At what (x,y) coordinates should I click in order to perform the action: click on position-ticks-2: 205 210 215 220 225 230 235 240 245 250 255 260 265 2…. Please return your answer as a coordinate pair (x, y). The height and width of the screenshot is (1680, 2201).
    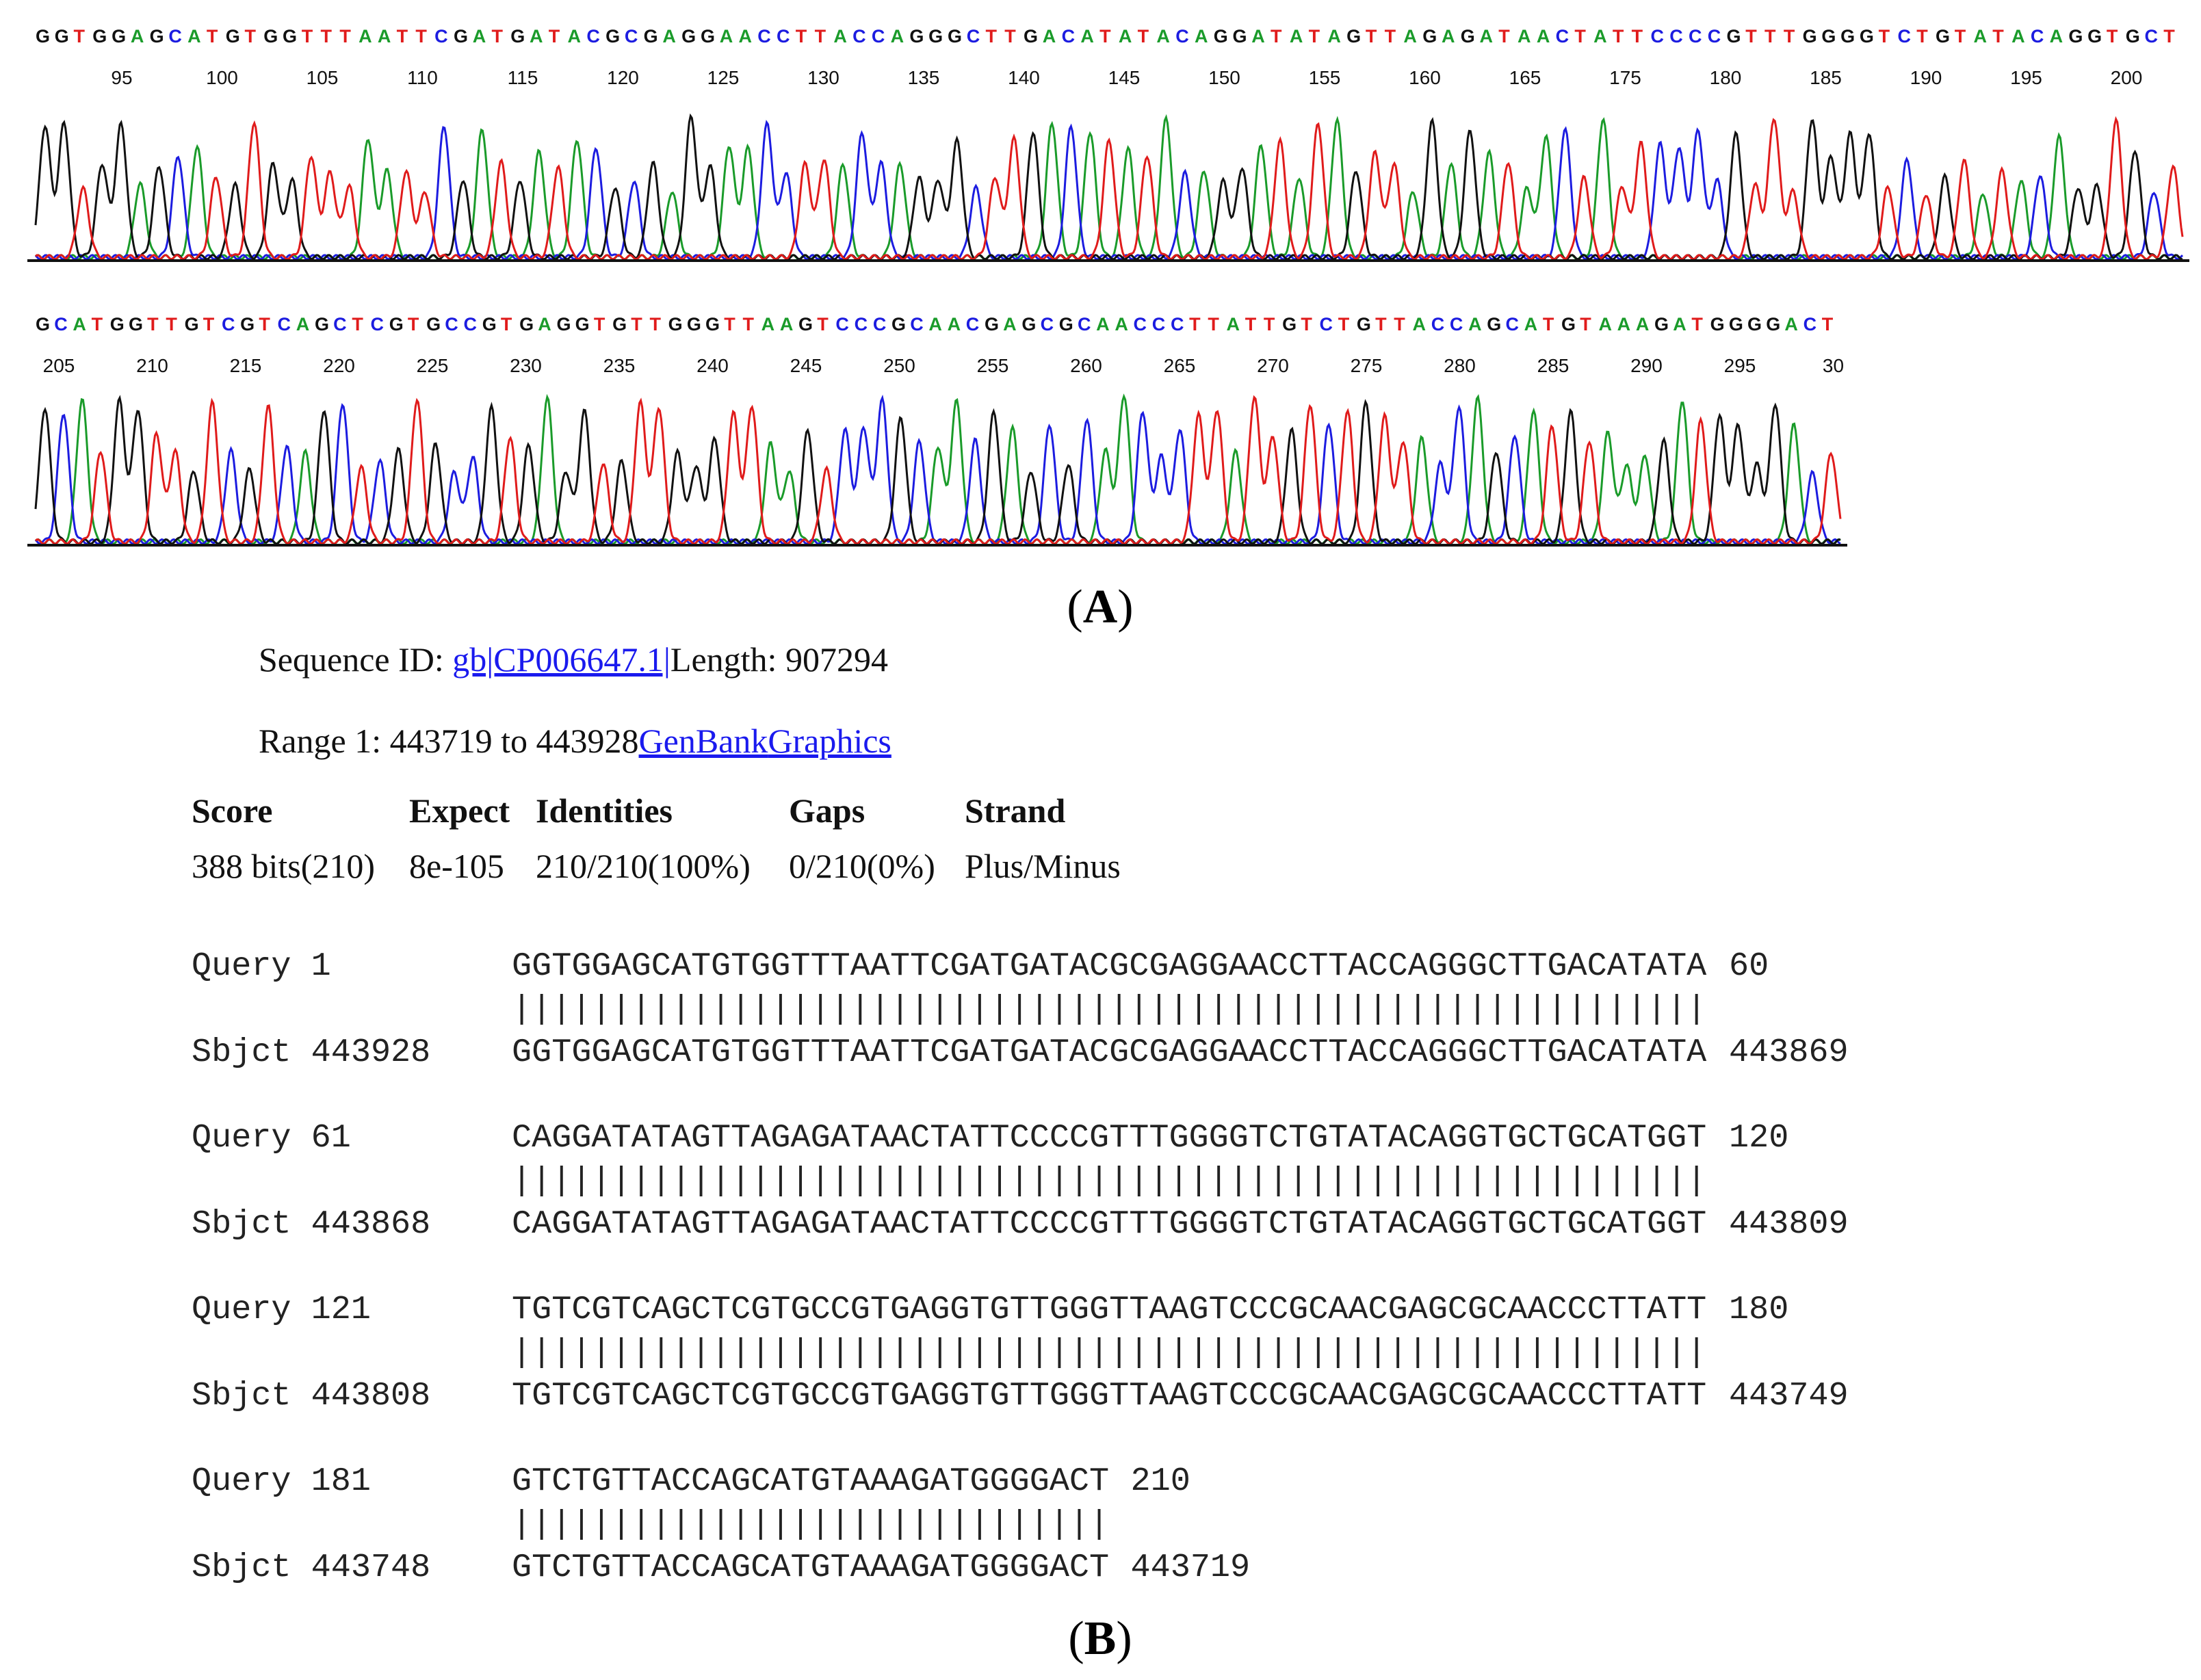
    Looking at the image, I should click on (937, 368).